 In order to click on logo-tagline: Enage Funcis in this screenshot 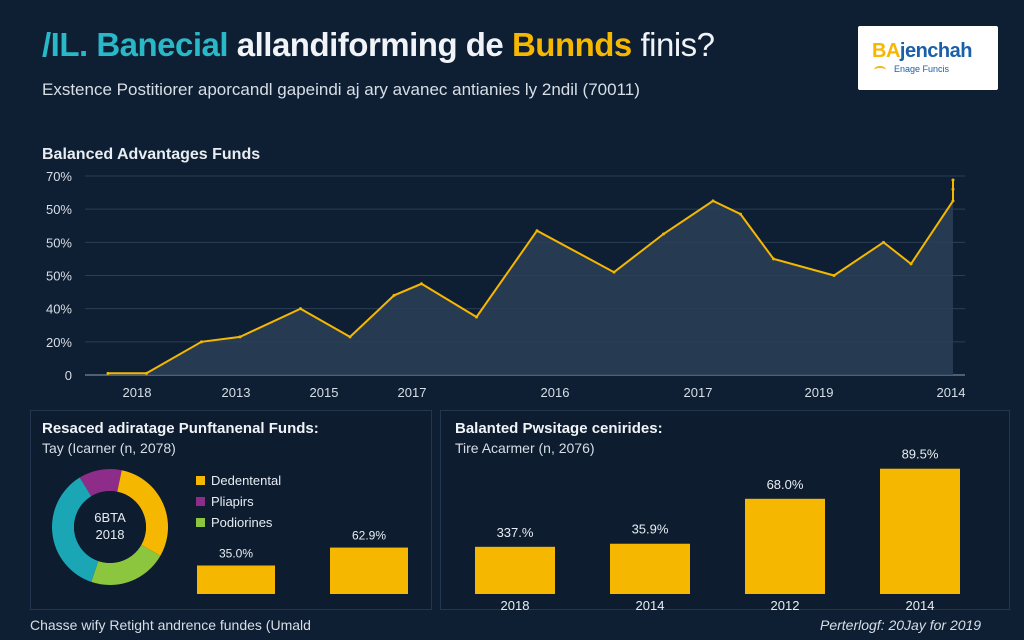, I will do `click(922, 69)`.